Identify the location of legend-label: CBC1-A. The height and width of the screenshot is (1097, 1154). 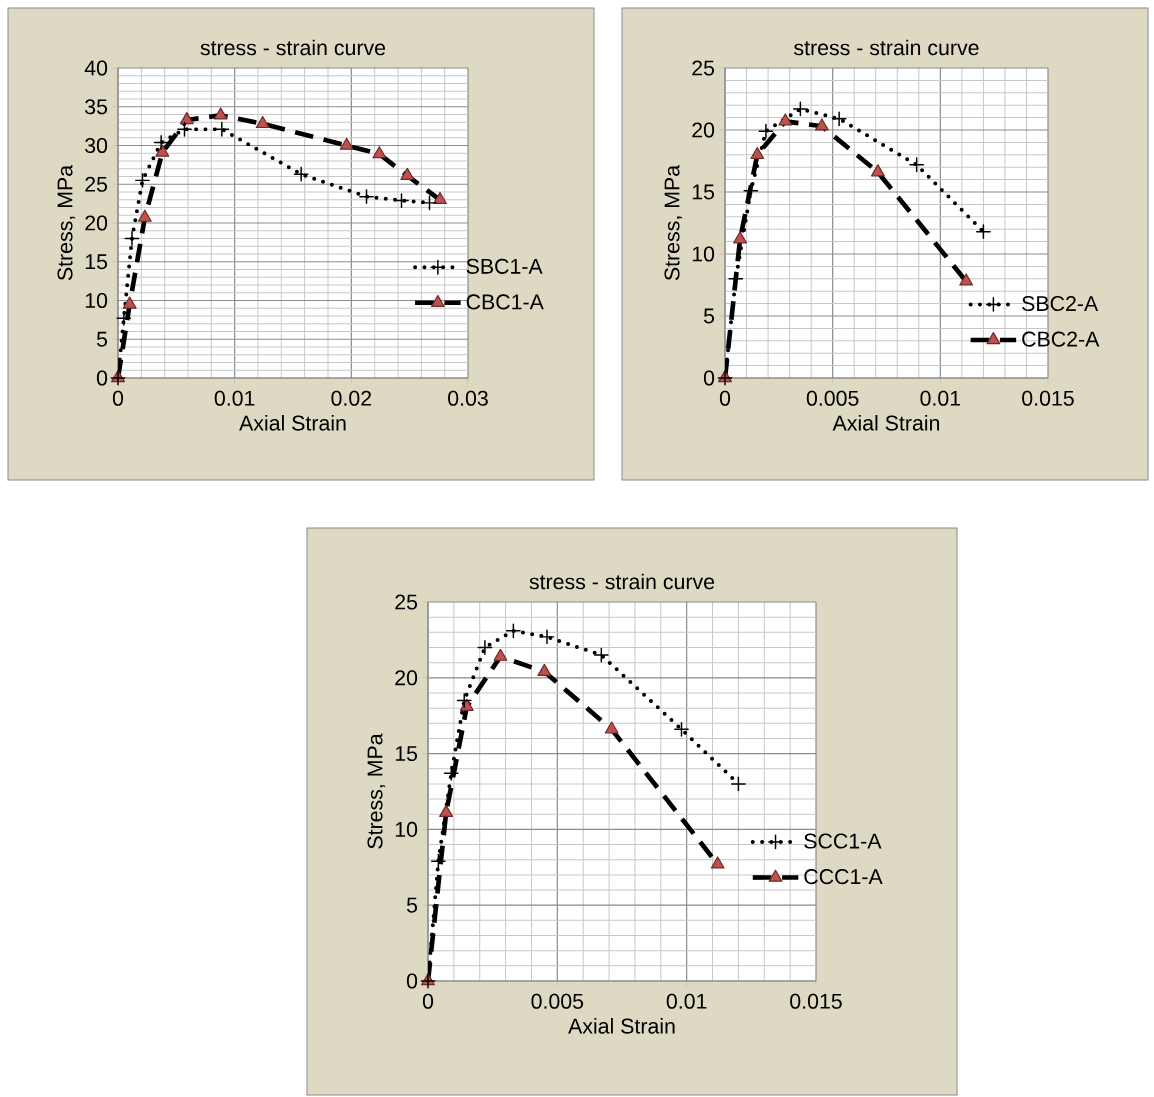
(505, 302).